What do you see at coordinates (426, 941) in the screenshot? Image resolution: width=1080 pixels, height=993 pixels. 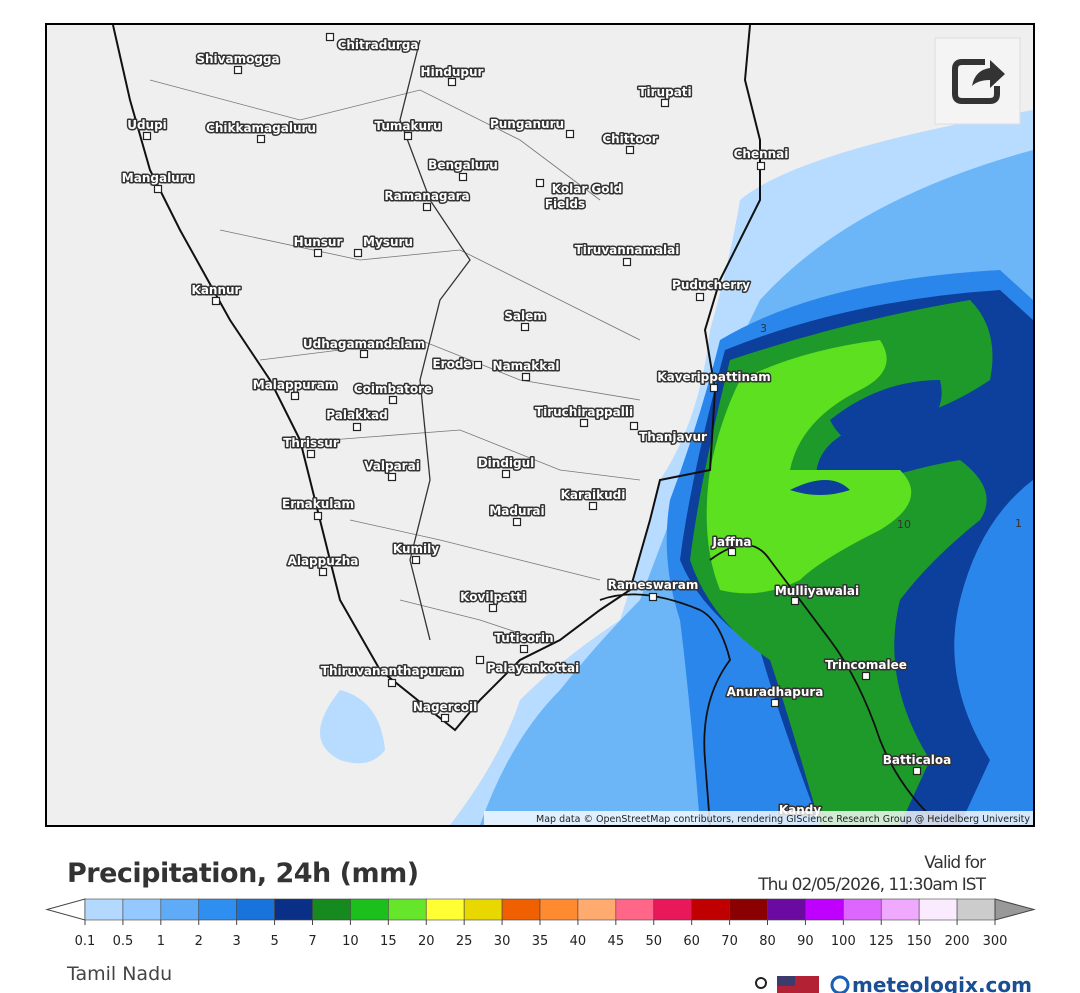 I see `legend-label: 20` at bounding box center [426, 941].